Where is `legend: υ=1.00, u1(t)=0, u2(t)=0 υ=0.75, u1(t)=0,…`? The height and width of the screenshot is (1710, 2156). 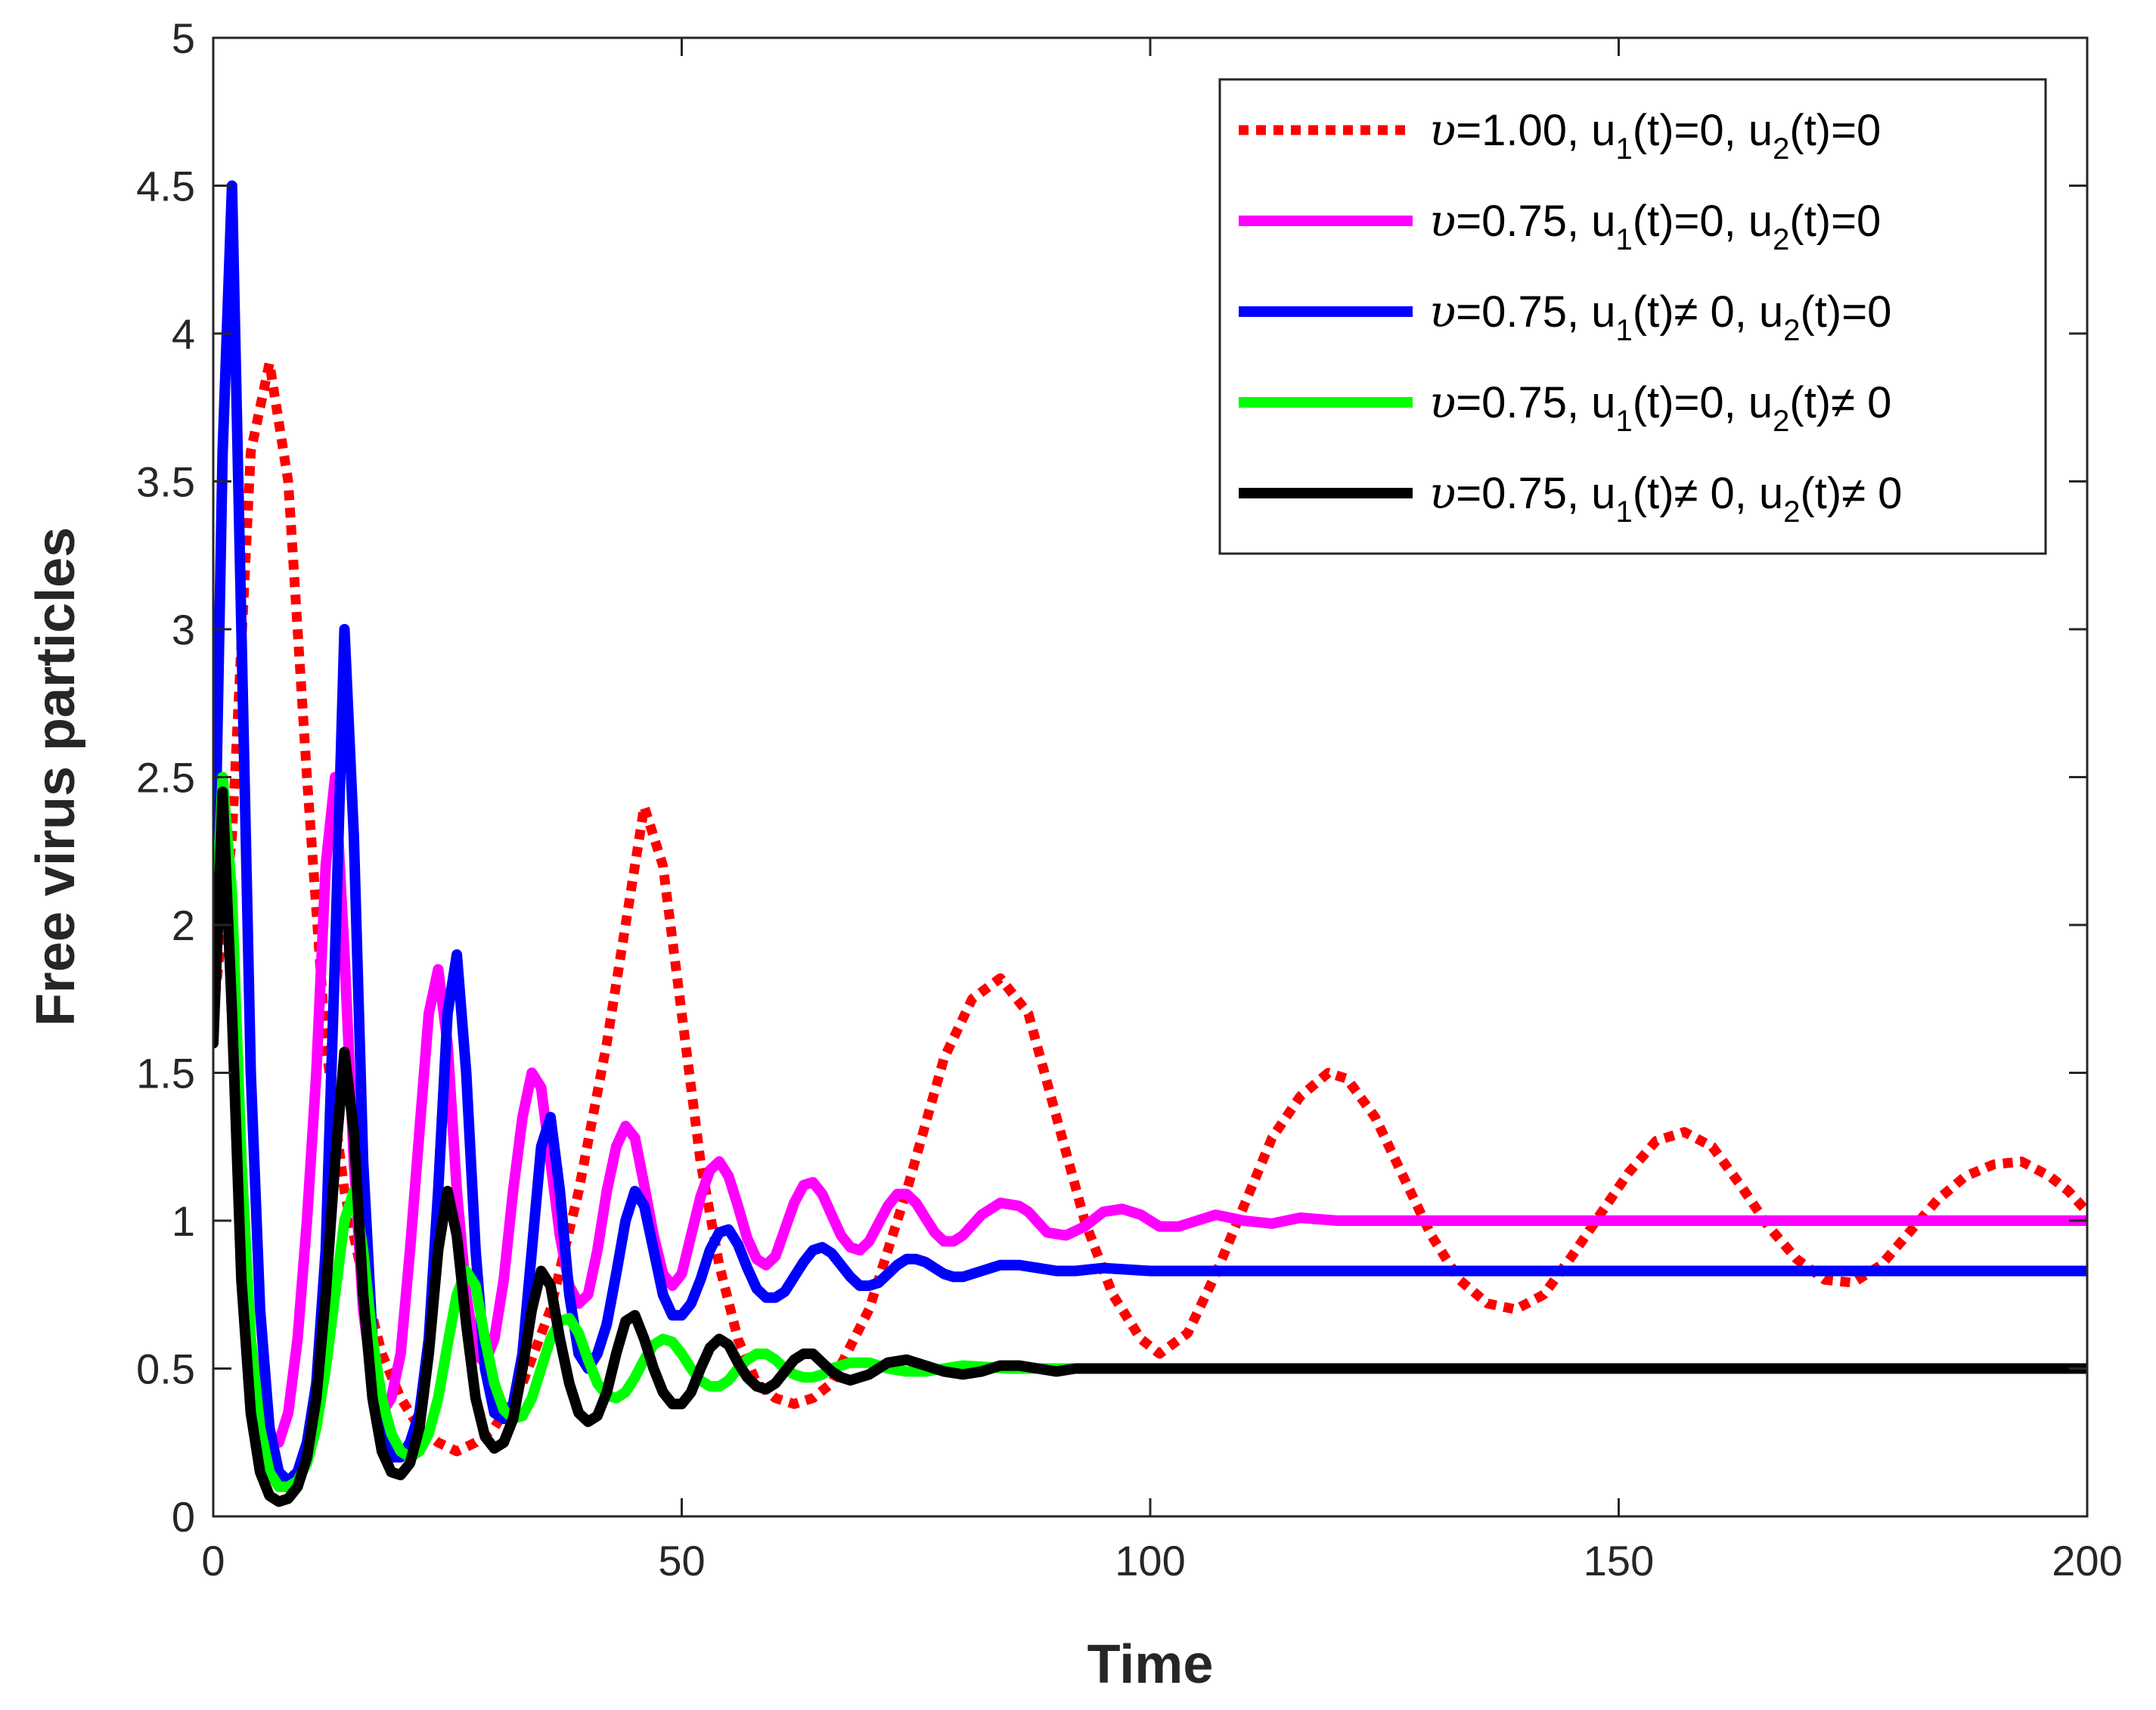
legend: υ=1.00, u1(t)=0, u2(t)=0 υ=0.75, u1(t)=0,… is located at coordinates (1632, 316).